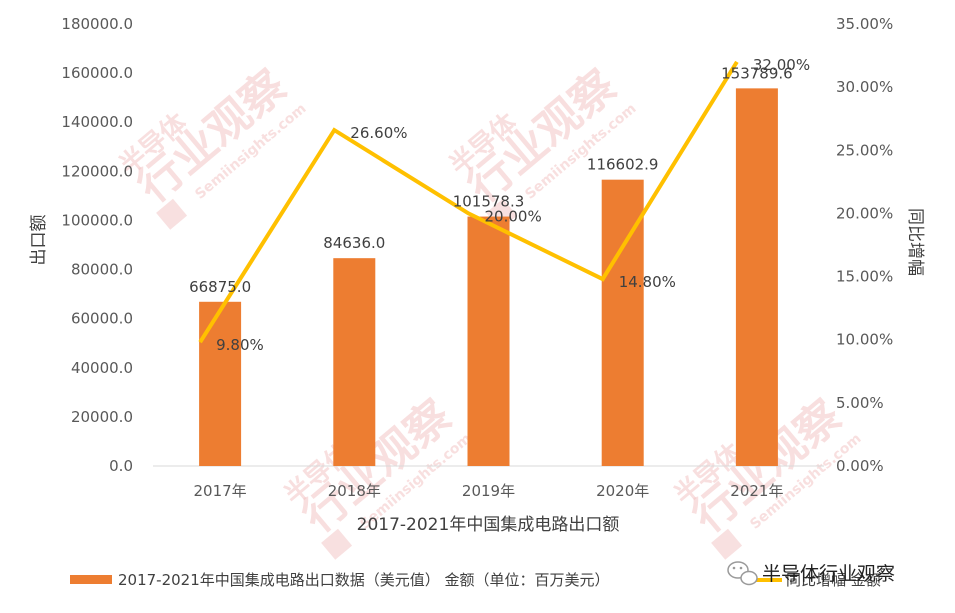 This screenshot has width=955, height=613. What do you see at coordinates (860, 403) in the screenshot?
I see `y2-tick-label: 5.00%` at bounding box center [860, 403].